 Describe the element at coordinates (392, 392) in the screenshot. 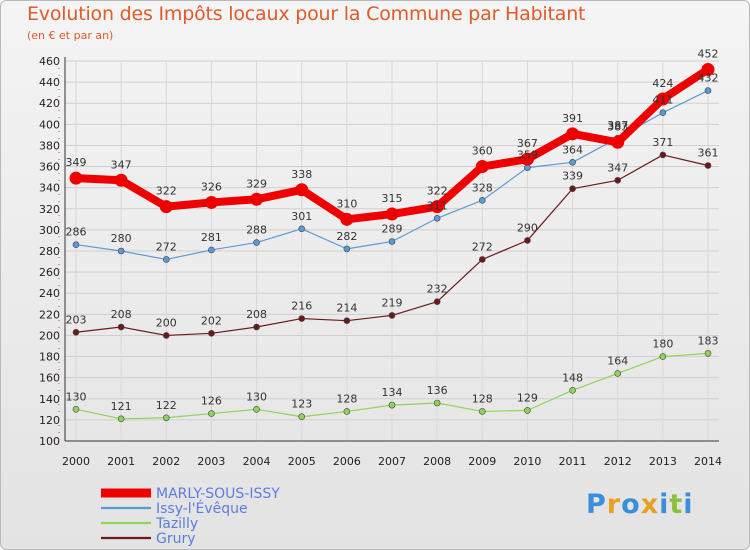

I see `data-label: 134` at that location.